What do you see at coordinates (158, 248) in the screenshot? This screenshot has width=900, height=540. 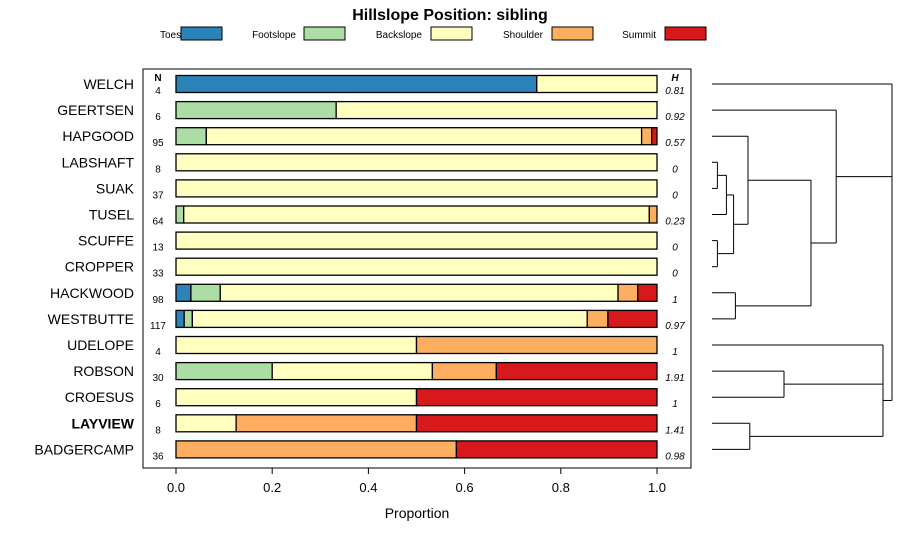 I see `n-value: 13` at bounding box center [158, 248].